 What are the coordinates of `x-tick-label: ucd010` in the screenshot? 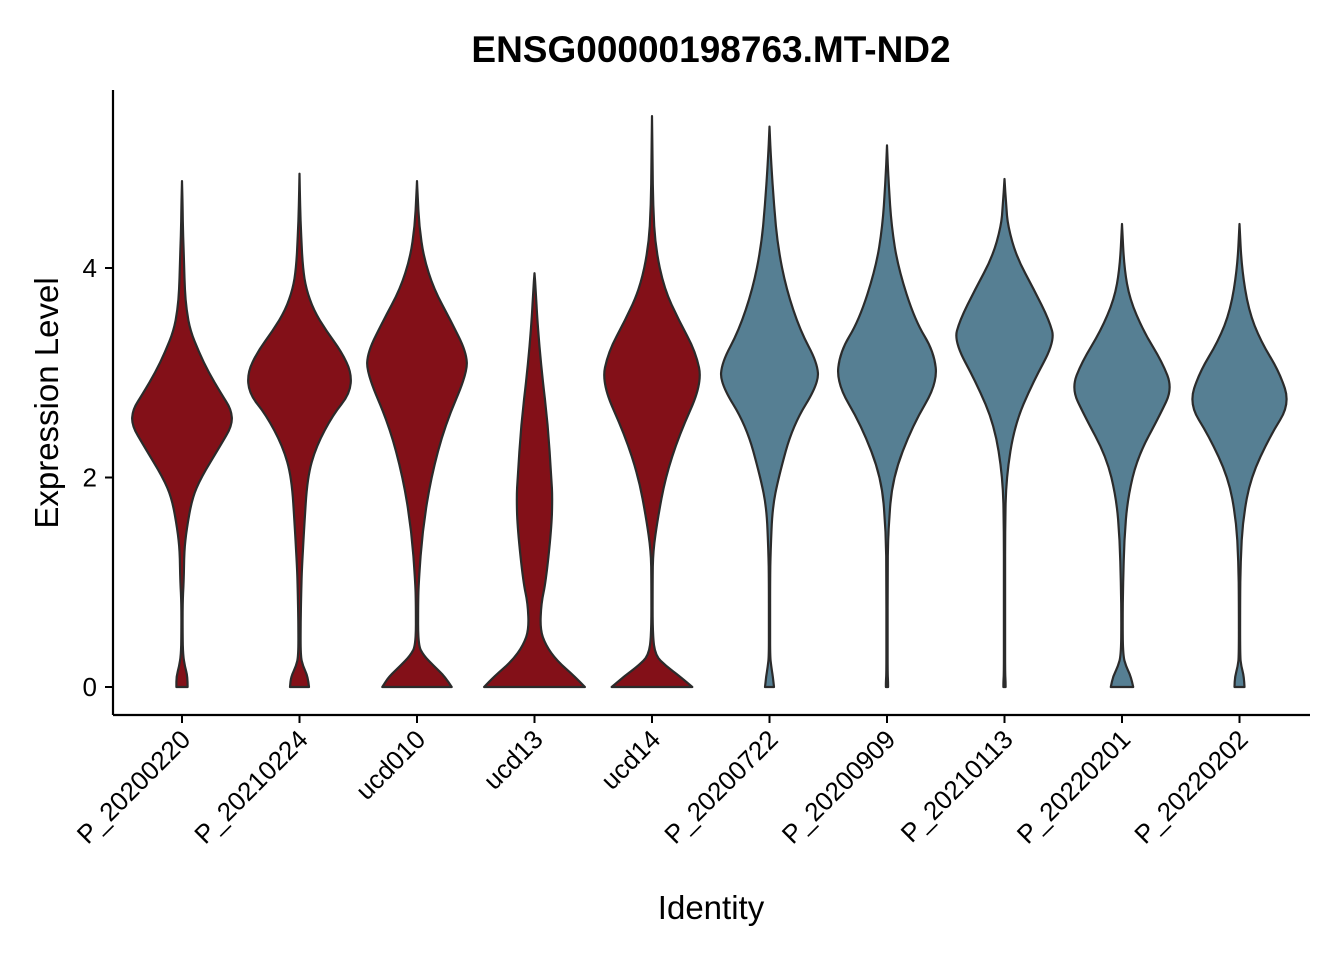 It's located at (391, 765).